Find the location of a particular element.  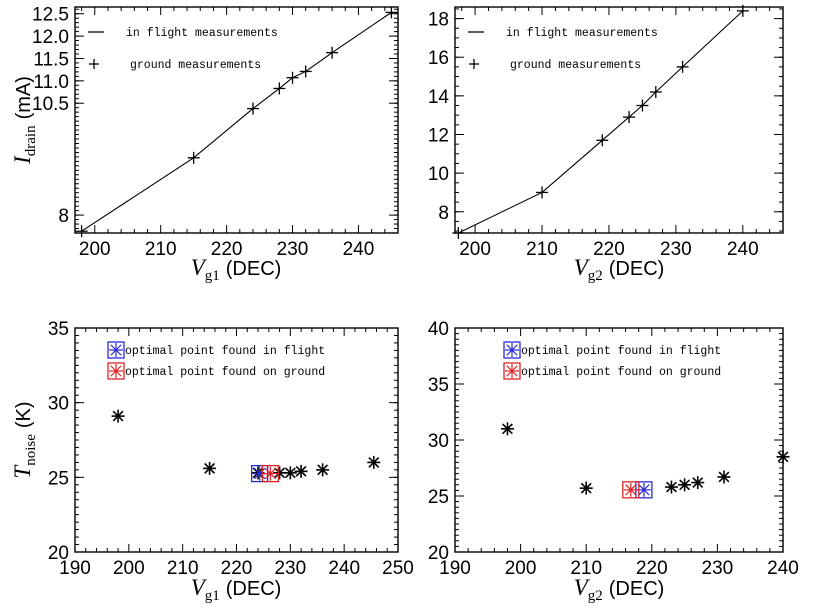

y-axis-title-unit: (mA) is located at coordinates (24, 97).